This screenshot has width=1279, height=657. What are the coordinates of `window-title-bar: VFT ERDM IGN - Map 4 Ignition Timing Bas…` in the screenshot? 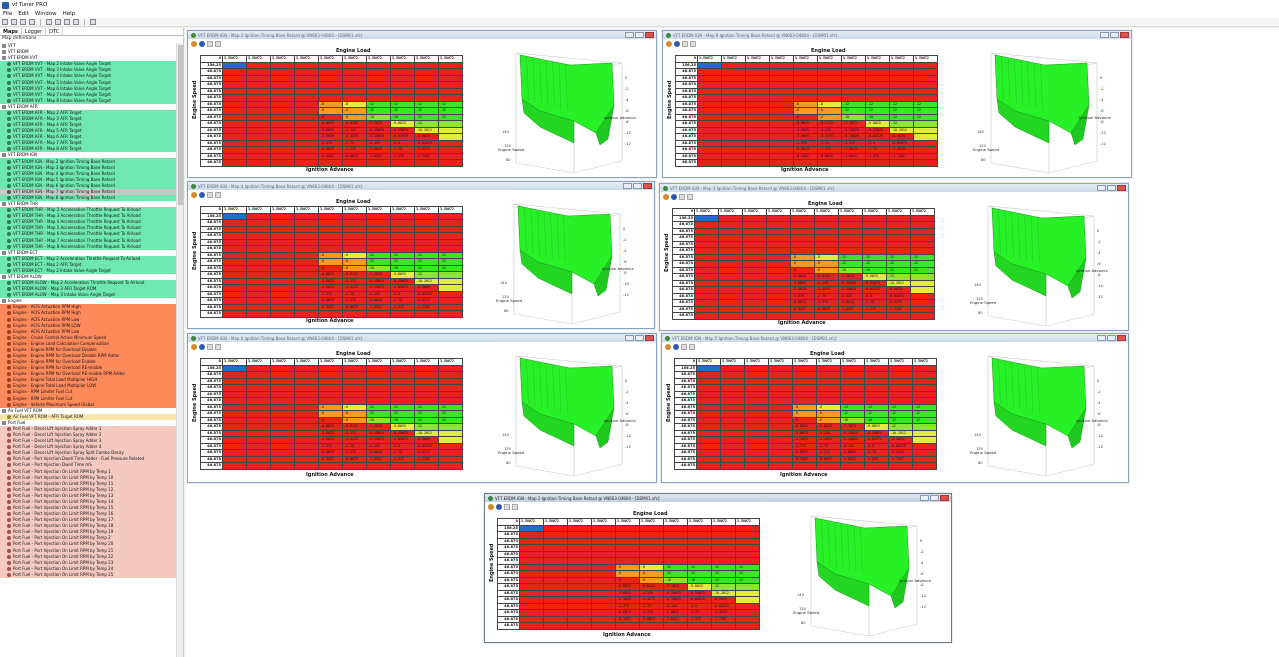 It's located at (421, 186).